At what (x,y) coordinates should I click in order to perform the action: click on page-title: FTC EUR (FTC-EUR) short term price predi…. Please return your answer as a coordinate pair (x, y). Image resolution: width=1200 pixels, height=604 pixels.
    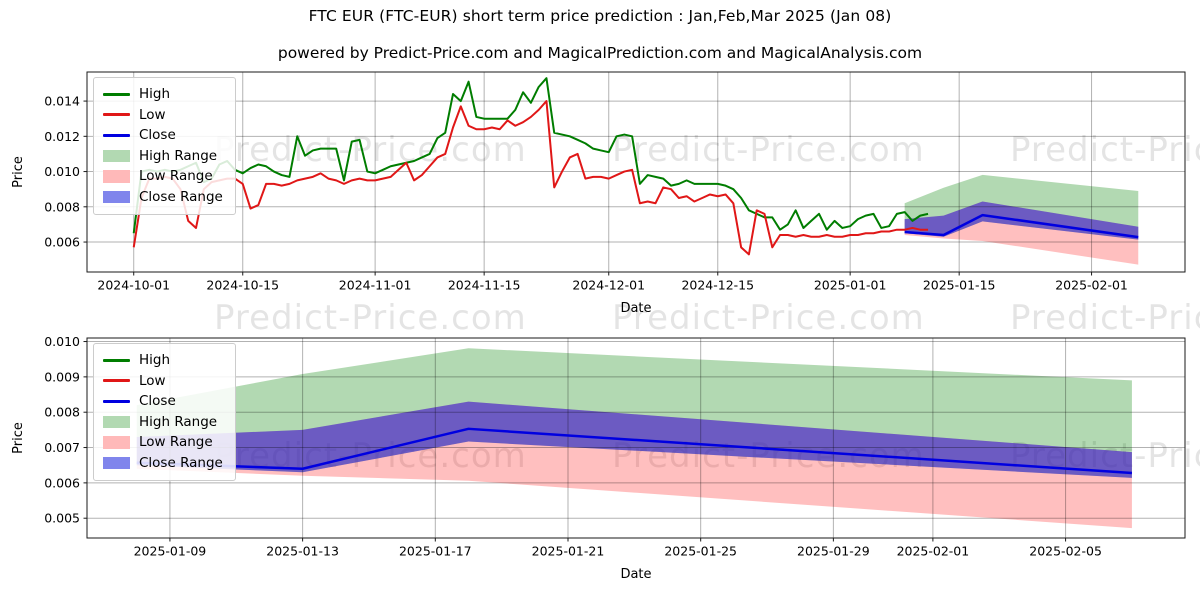
    Looking at the image, I should click on (600, 16).